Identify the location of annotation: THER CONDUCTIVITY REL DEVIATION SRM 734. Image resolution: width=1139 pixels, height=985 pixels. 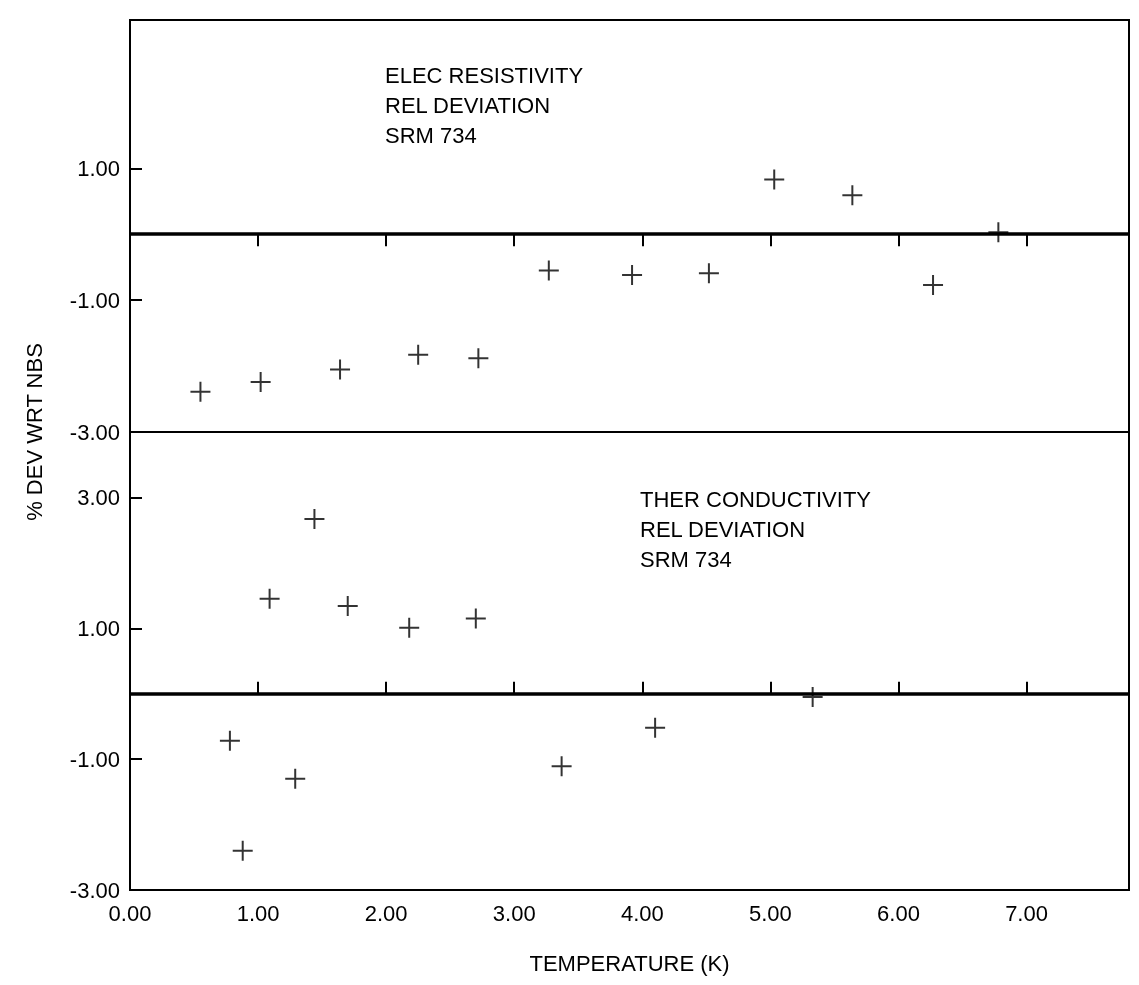
(756, 529).